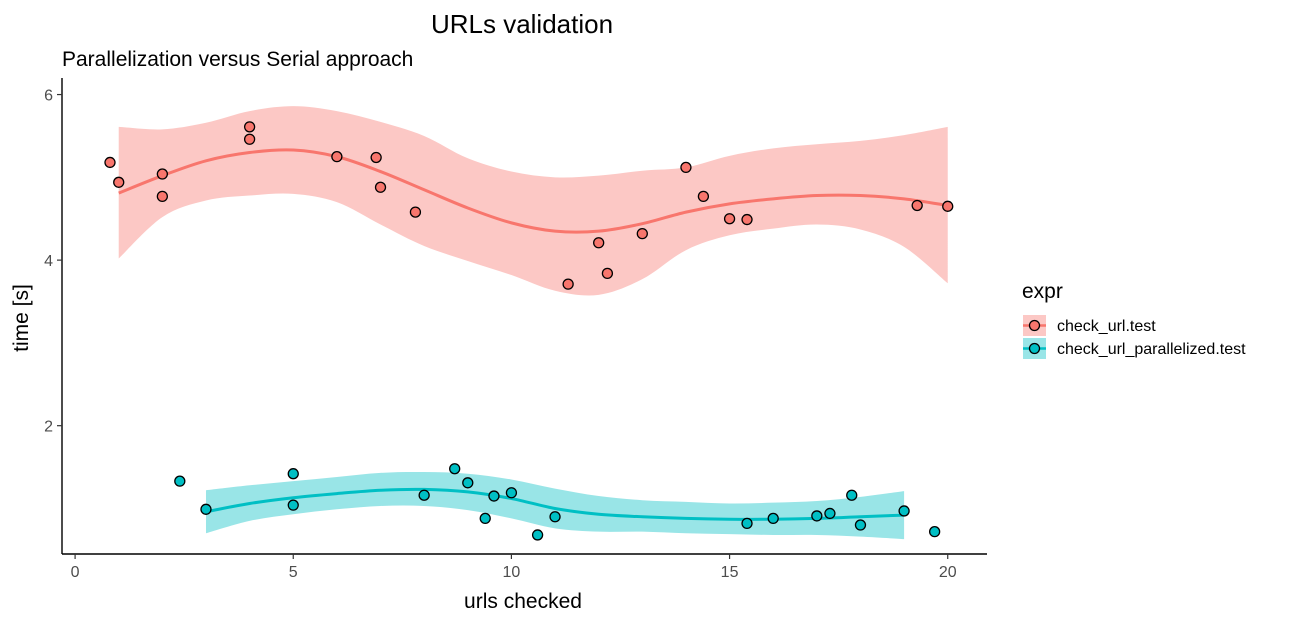 Image resolution: width=1305 pixels, height=623 pixels. Describe the element at coordinates (1042, 291) in the screenshot. I see `legend-title: expr` at that location.